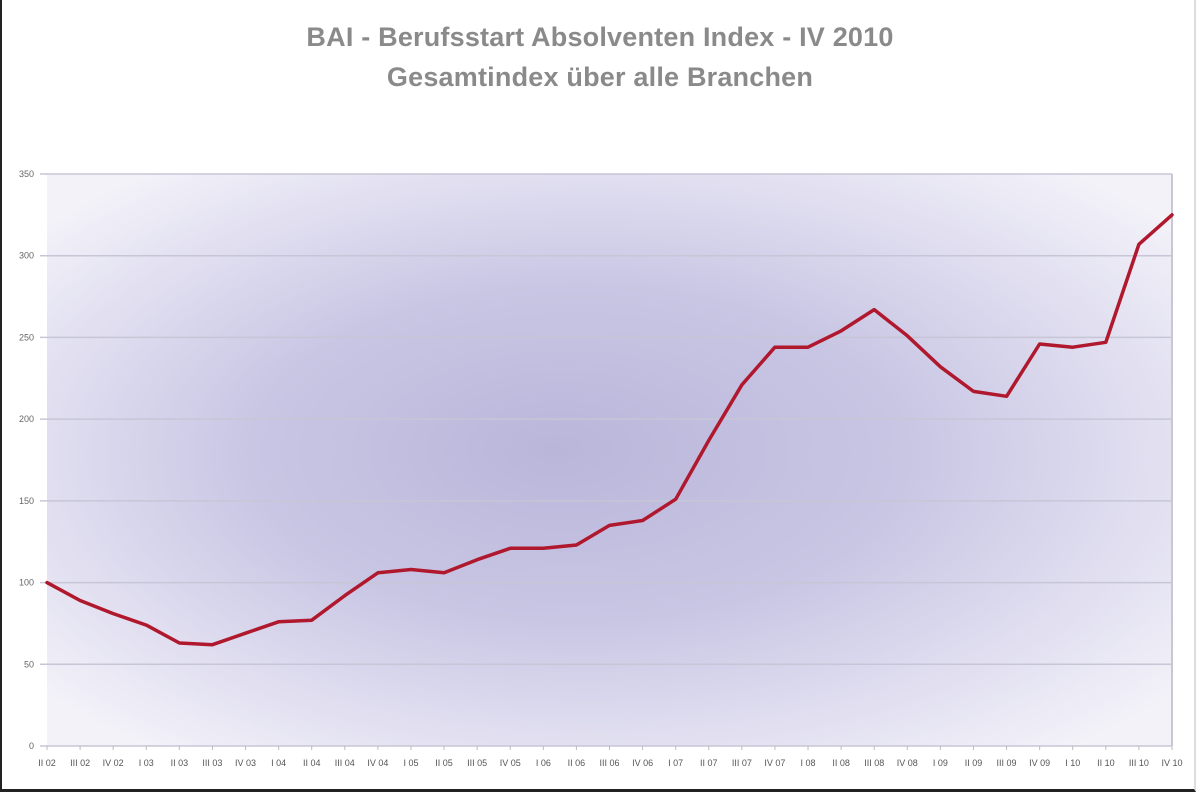 The image size is (1200, 796). I want to click on x-tick-label: I 09, so click(940, 763).